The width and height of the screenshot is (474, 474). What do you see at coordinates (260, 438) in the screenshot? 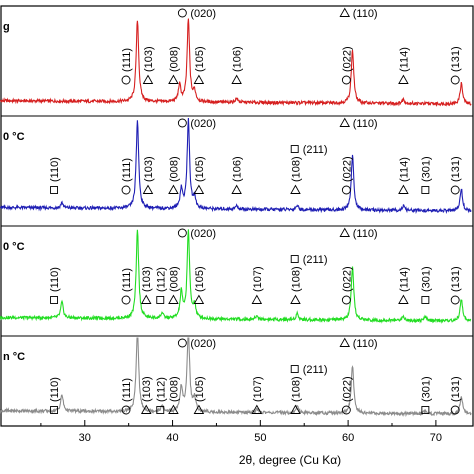
I see `x-tick-label: 50` at bounding box center [260, 438].